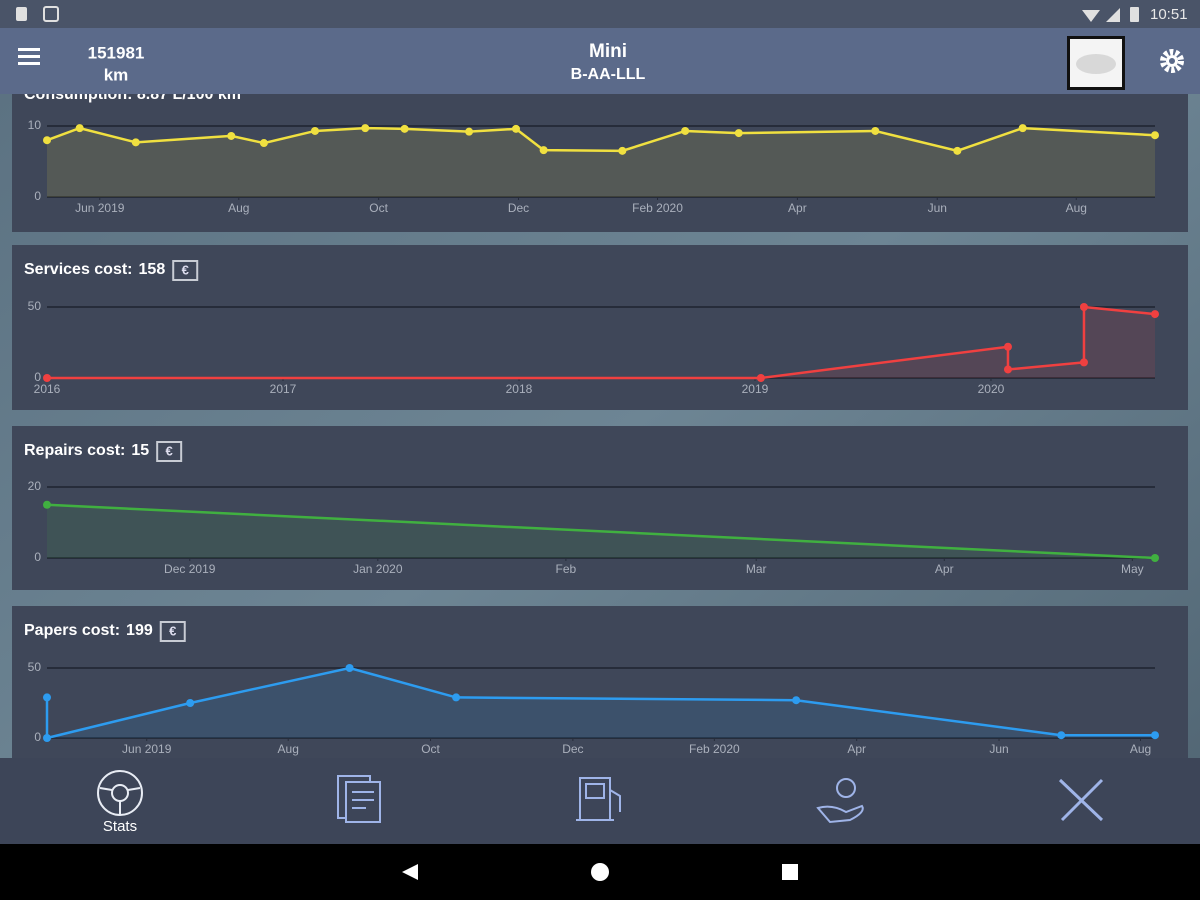  What do you see at coordinates (47, 389) in the screenshot?
I see `x-tick-label: 2016` at bounding box center [47, 389].